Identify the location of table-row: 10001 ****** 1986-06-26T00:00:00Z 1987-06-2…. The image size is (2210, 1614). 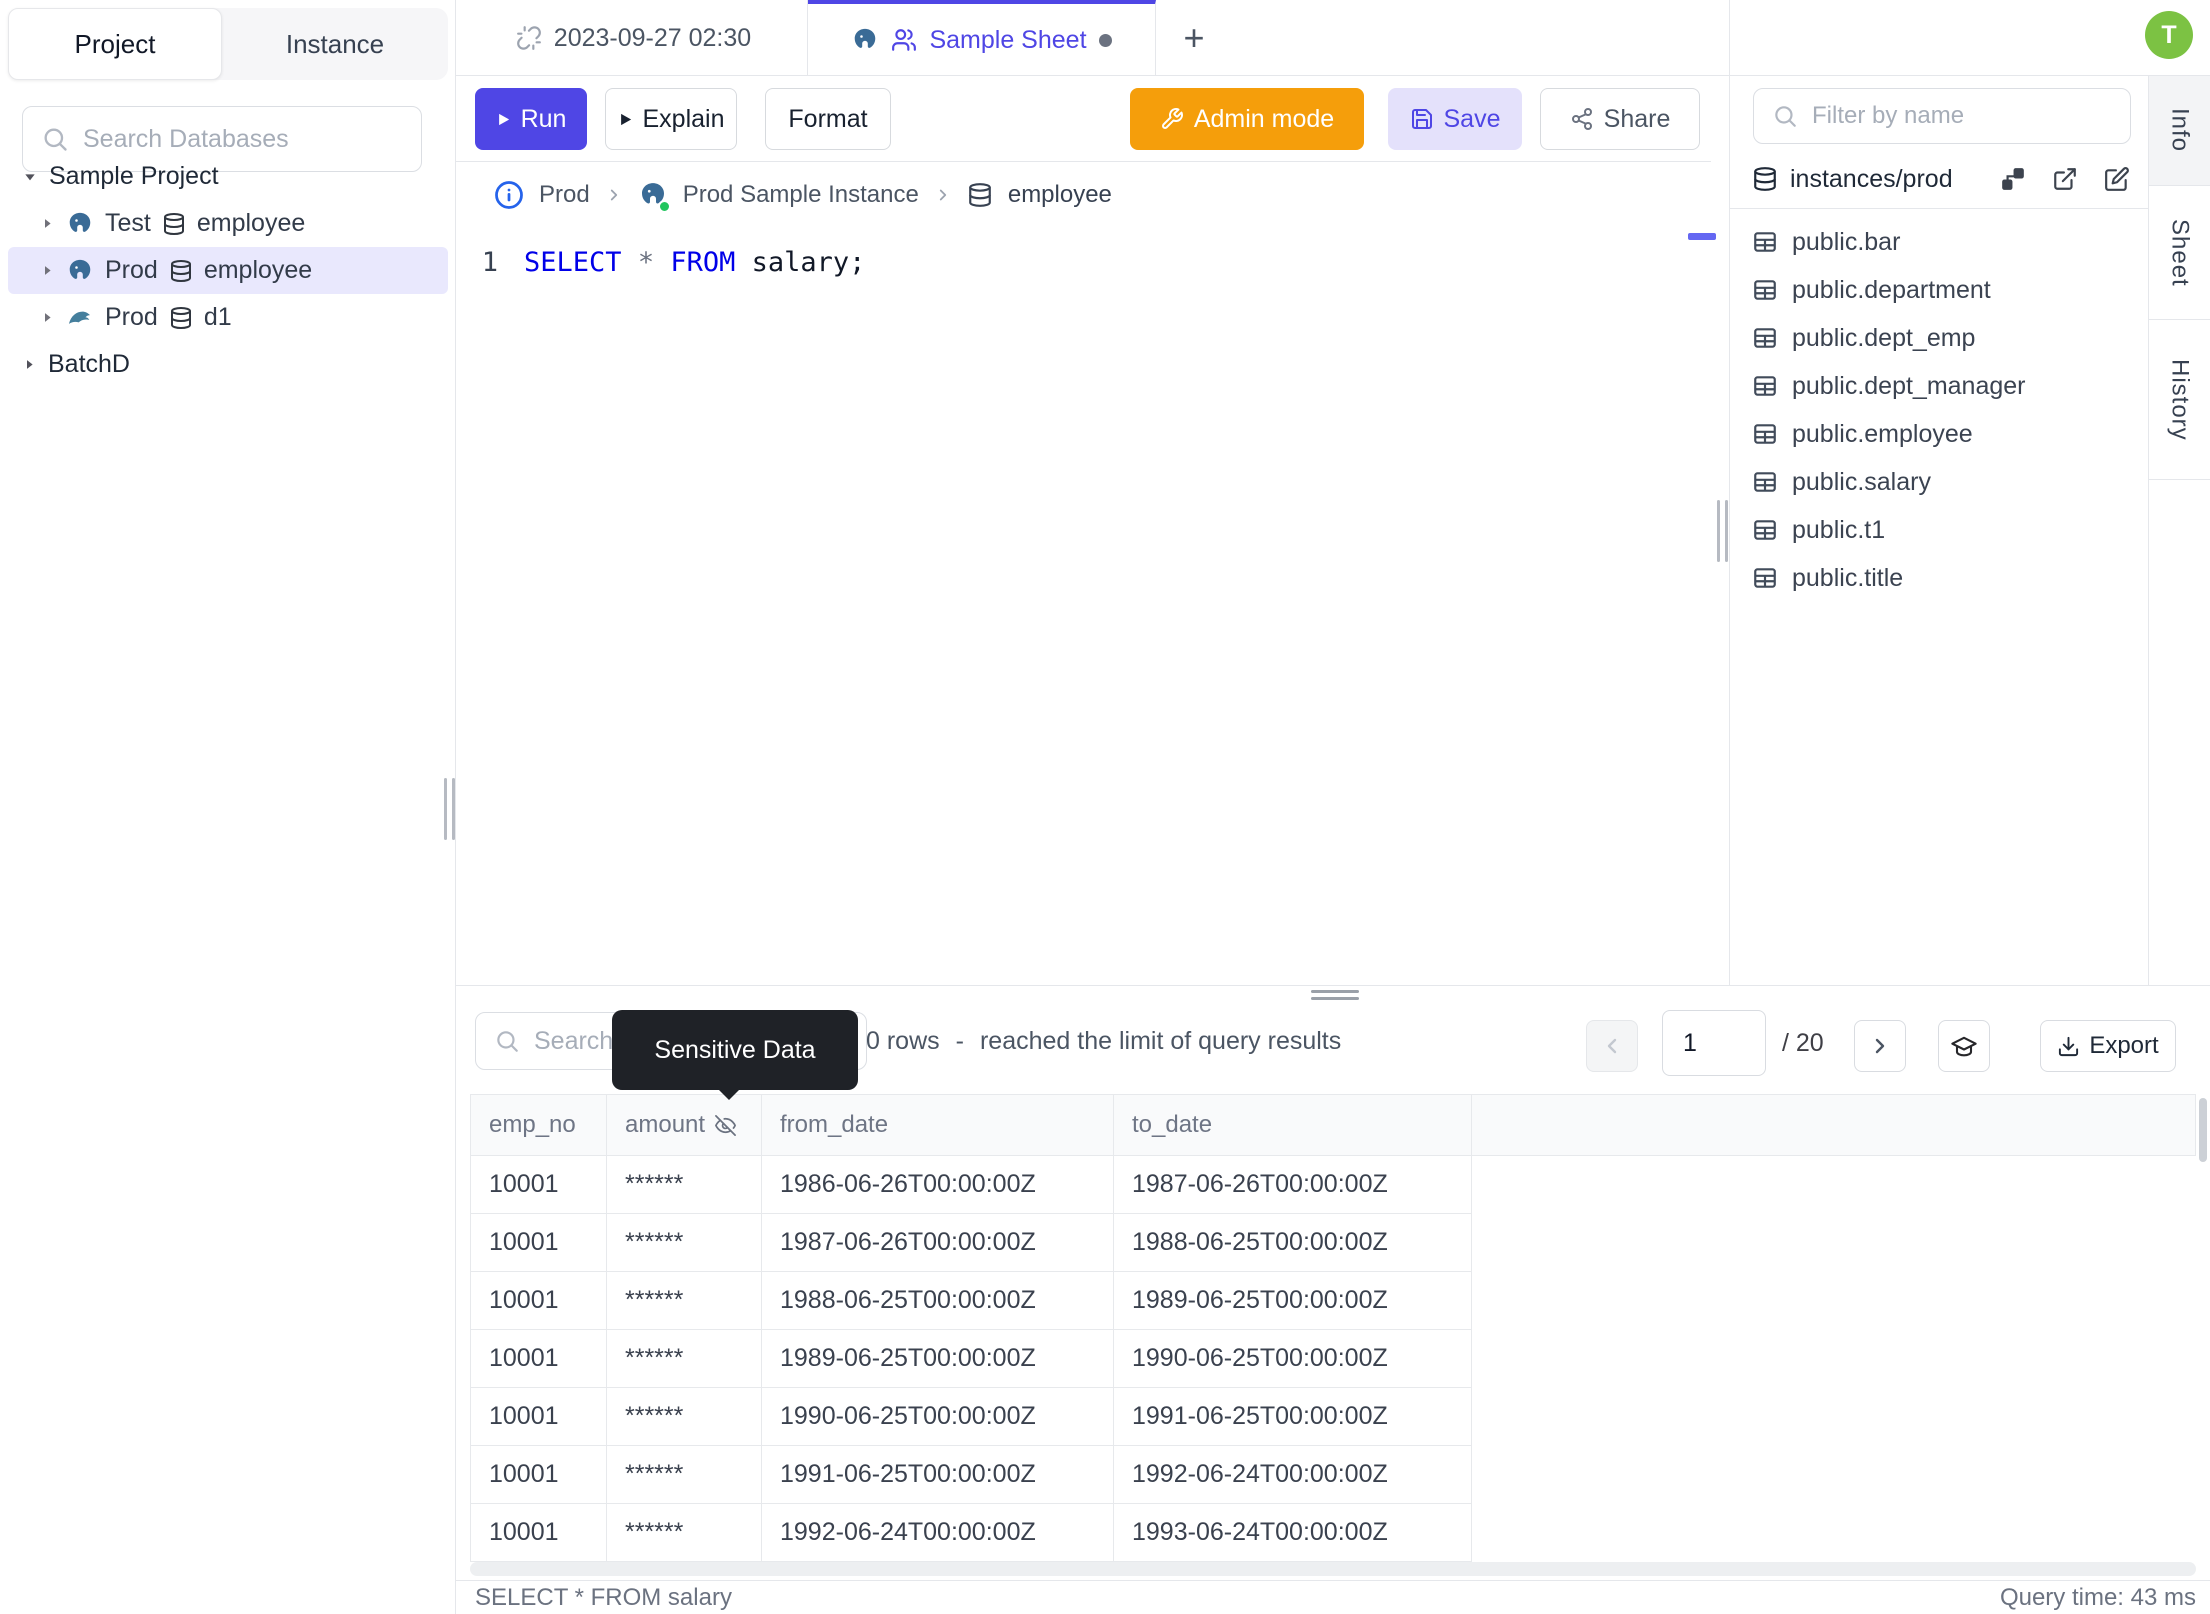
(971, 1185).